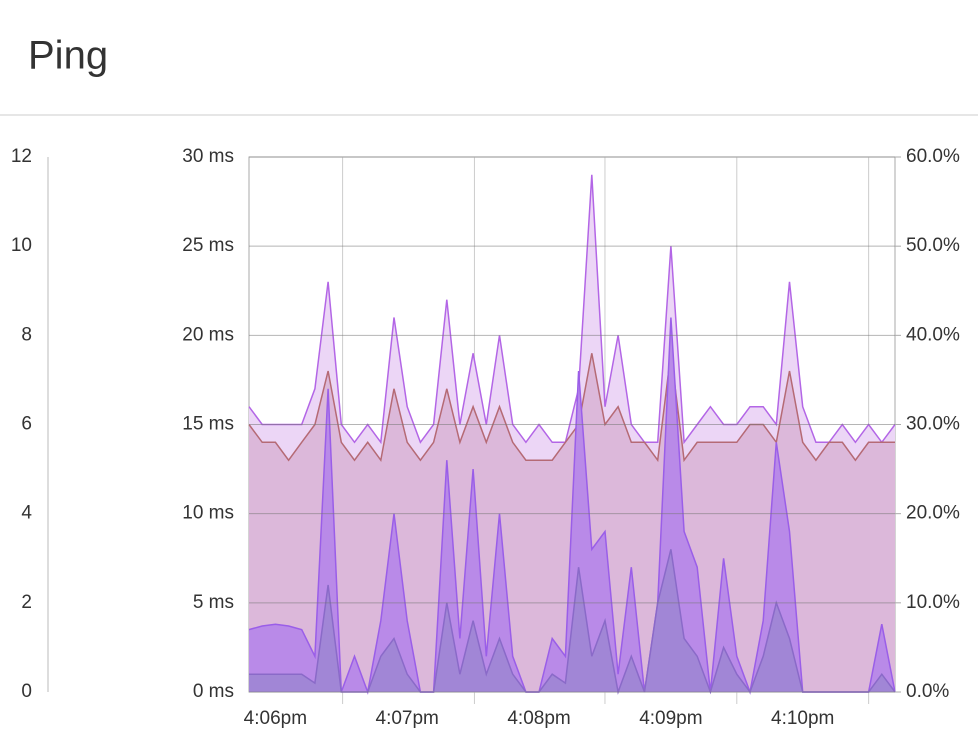  Describe the element at coordinates (933, 513) in the screenshot. I see `y2-tick-label: 20.0%` at that location.